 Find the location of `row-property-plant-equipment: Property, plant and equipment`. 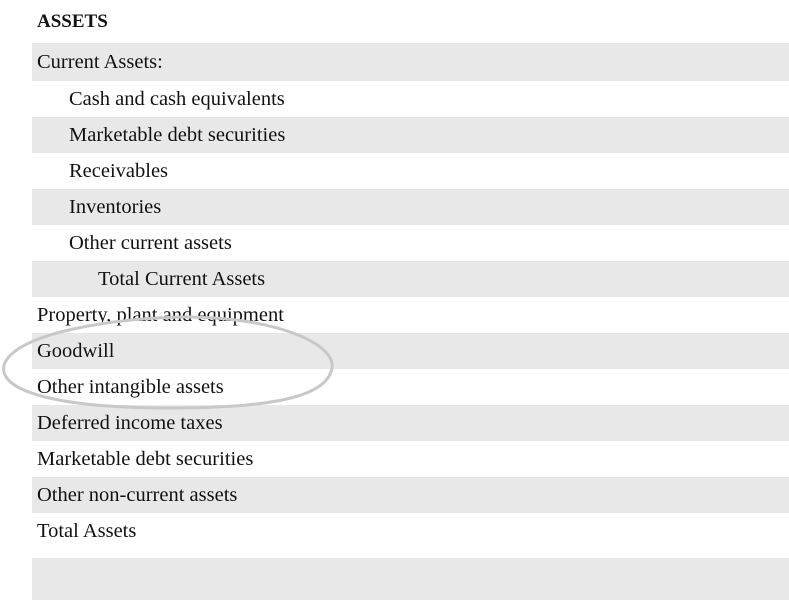

row-property-plant-equipment: Property, plant and equipment is located at coordinates (160, 315).